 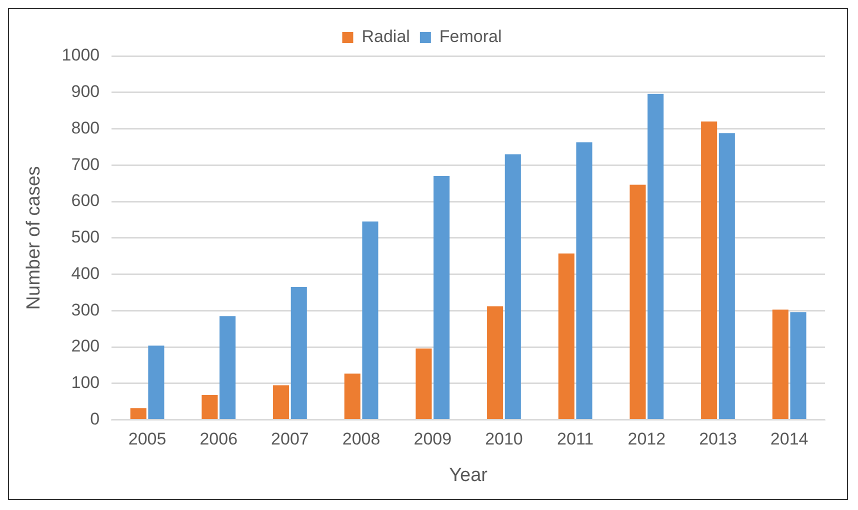 I want to click on y-tick-label: 600, so click(x=85, y=200).